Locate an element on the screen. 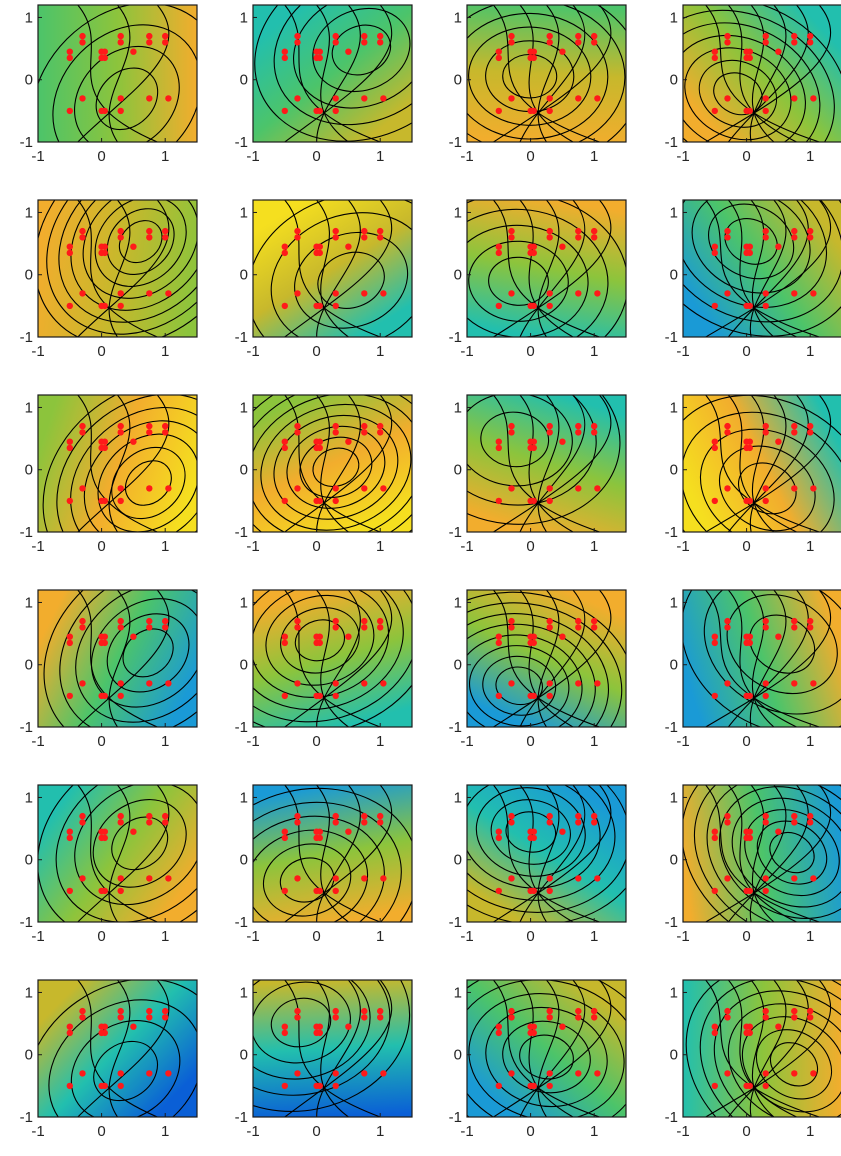  x-tick-label: 1 is located at coordinates (810, 351).